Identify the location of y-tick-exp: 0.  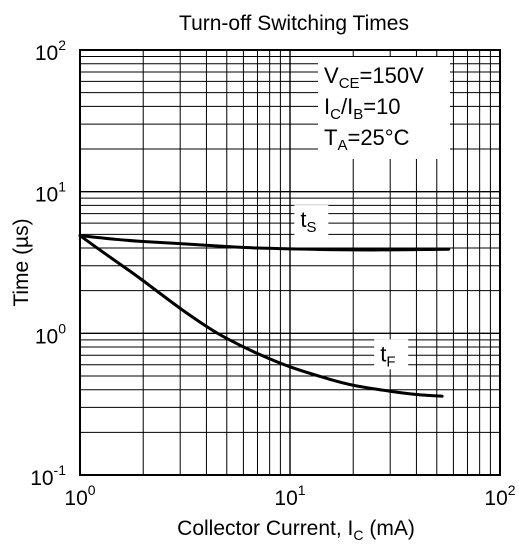
(62, 328).